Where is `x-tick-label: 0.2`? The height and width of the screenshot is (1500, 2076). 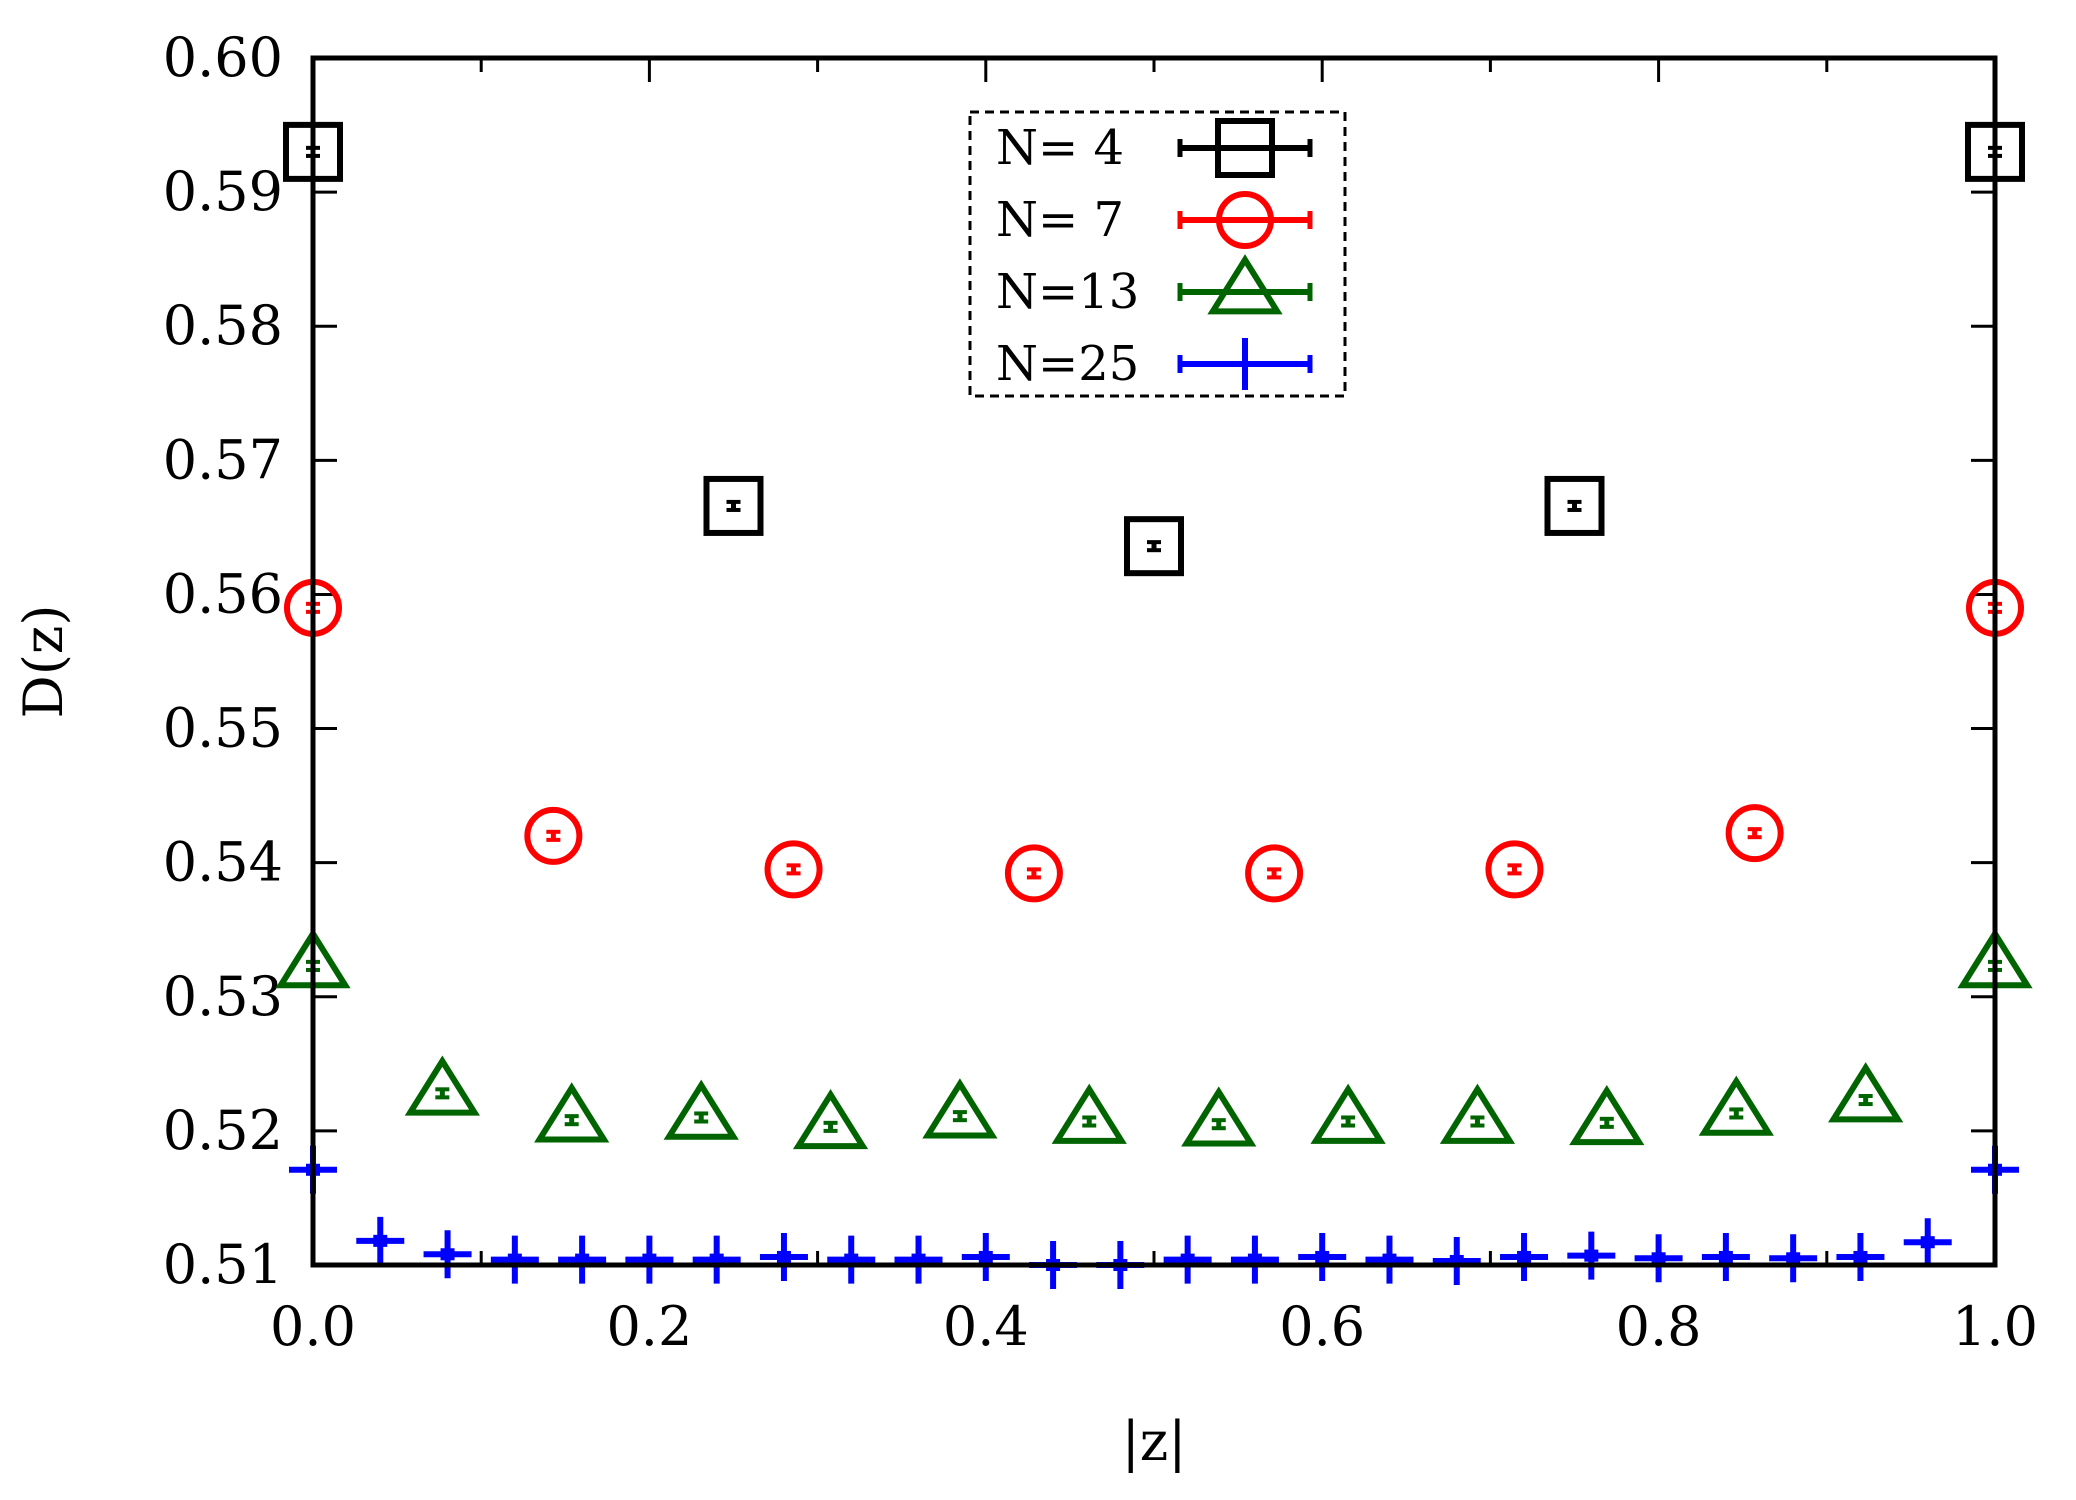
x-tick-label: 0.2 is located at coordinates (649, 1326).